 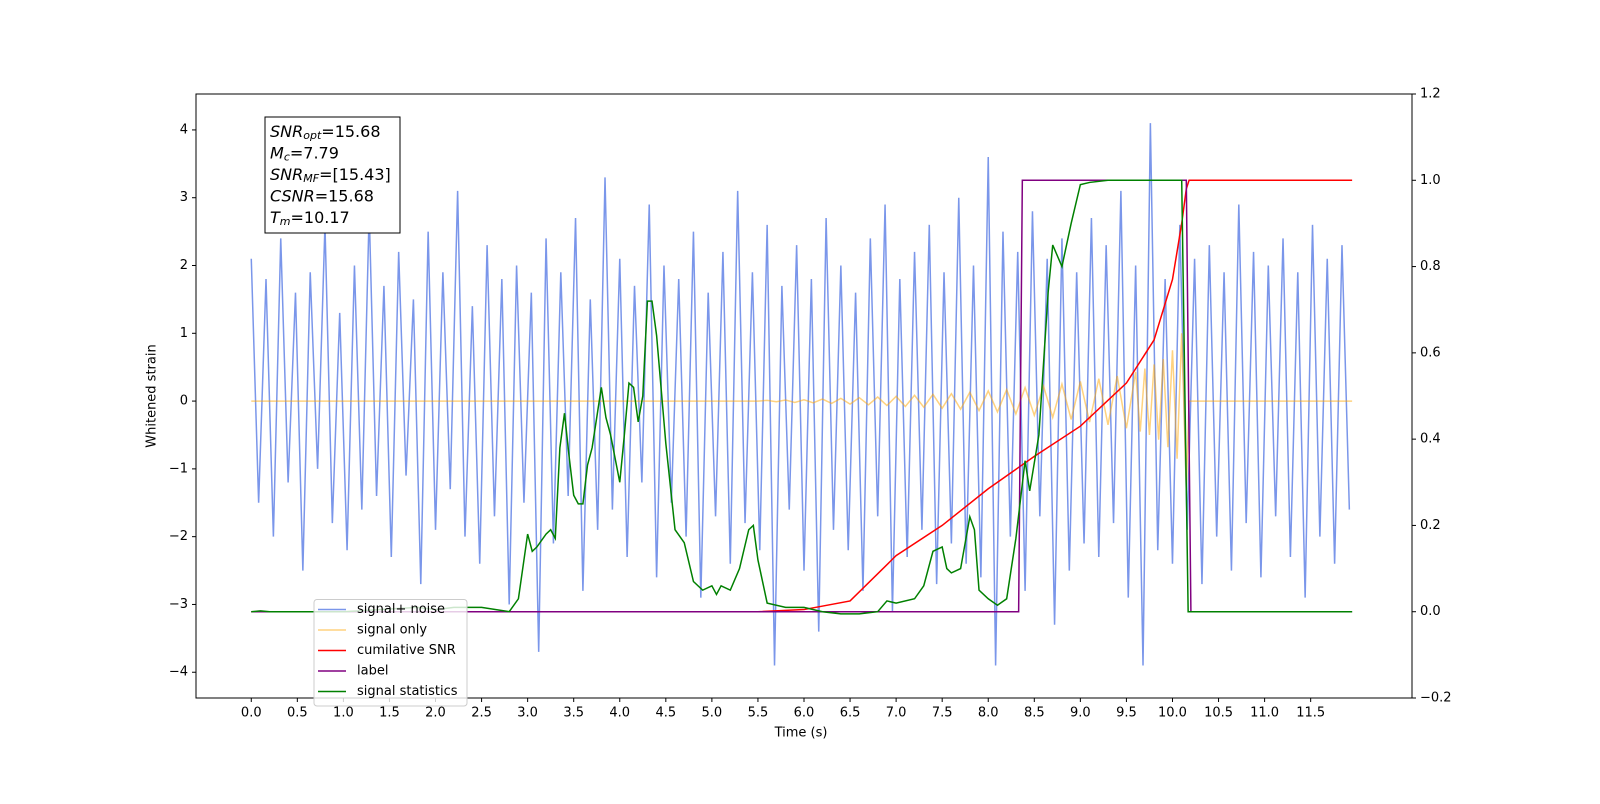 I want to click on x-axis-label: Time (s), so click(x=801, y=733).